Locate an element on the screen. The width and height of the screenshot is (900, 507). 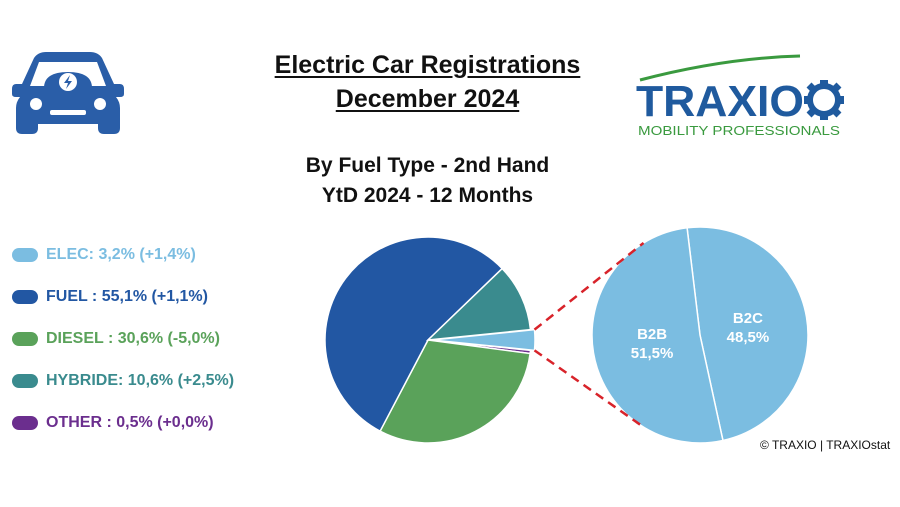
breakdown-label-b2b: B2B is located at coordinates (652, 334).